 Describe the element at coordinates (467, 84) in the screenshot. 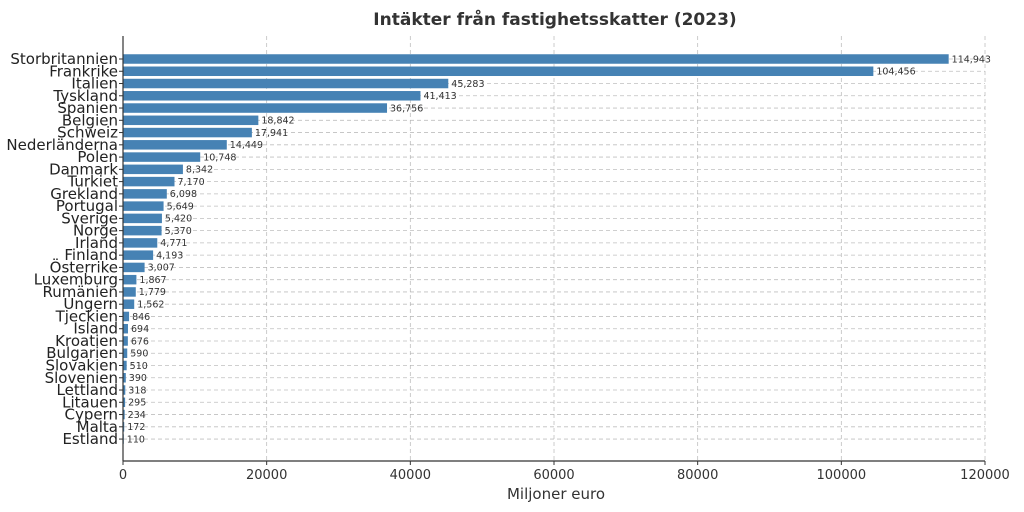

I see `data-label: 45,283` at that location.